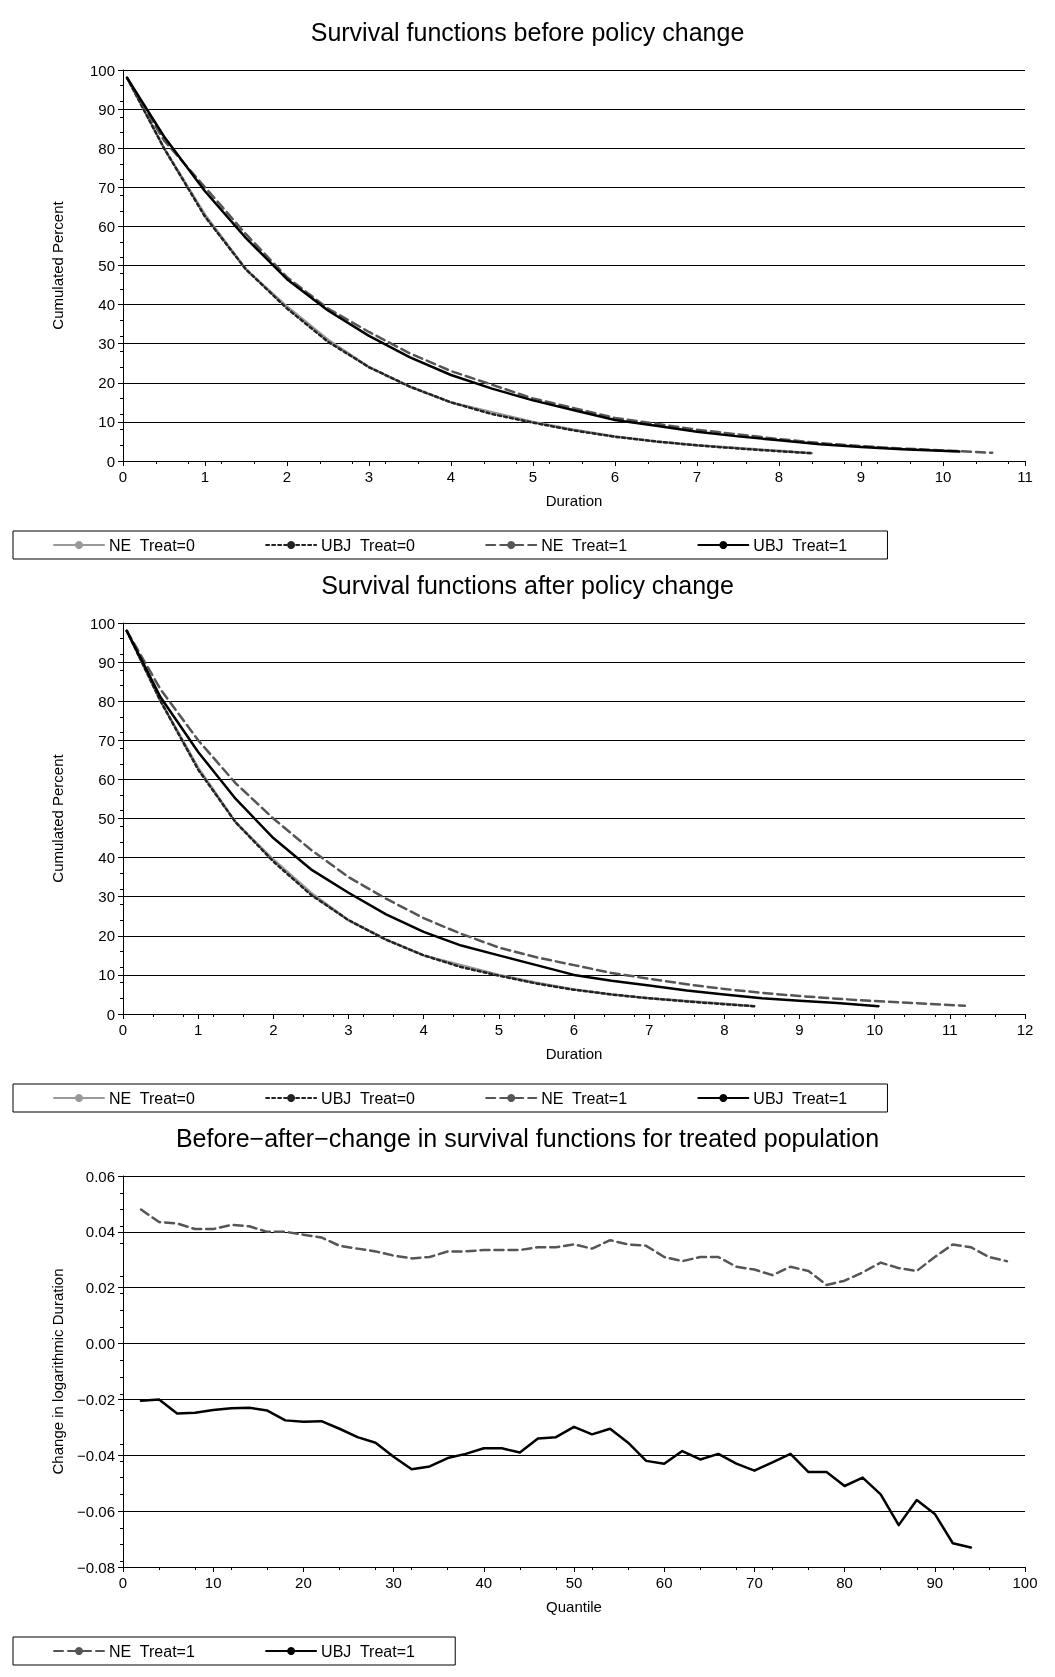 The width and height of the screenshot is (1055, 1677). I want to click on x-tick-label: 80, so click(844, 1582).